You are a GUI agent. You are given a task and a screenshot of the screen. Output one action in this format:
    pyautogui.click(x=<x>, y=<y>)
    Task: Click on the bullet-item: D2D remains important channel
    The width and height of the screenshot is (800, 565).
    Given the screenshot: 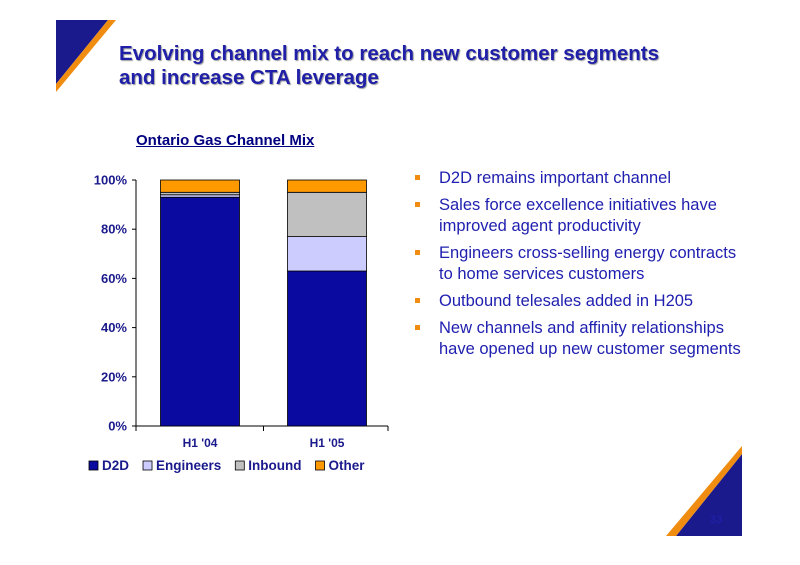 What is the action you would take?
    pyautogui.click(x=583, y=178)
    